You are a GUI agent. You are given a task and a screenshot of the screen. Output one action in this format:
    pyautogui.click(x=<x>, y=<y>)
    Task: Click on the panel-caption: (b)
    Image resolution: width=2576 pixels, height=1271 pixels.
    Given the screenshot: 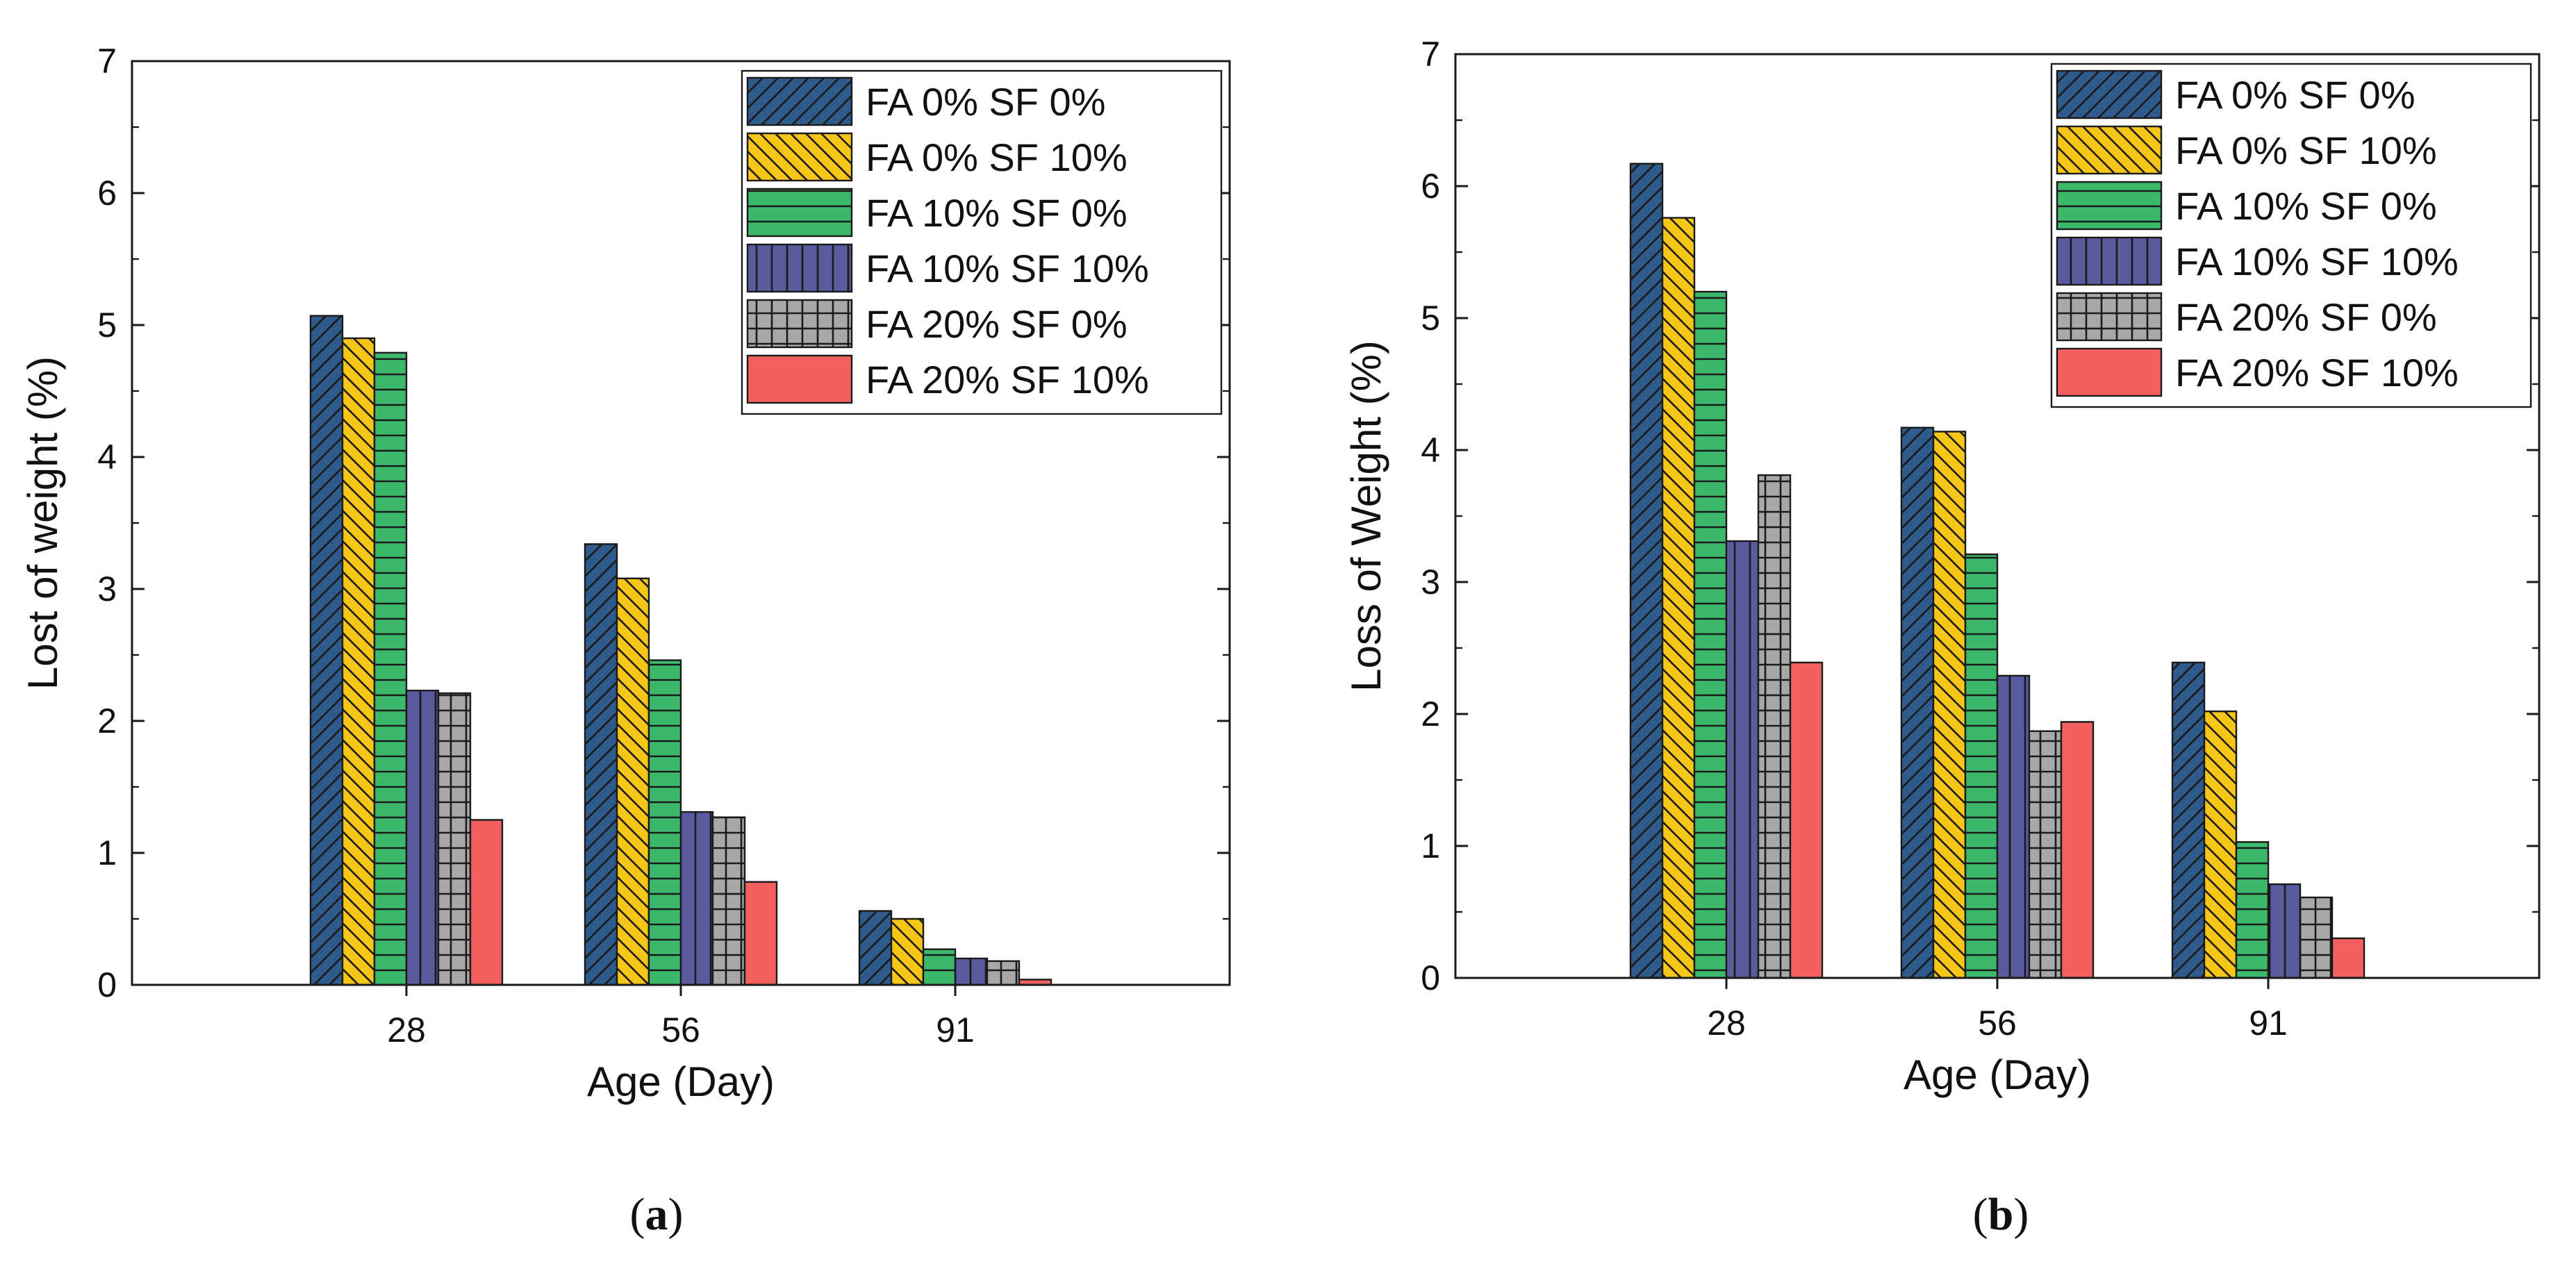 What is the action you would take?
    pyautogui.click(x=2001, y=1214)
    